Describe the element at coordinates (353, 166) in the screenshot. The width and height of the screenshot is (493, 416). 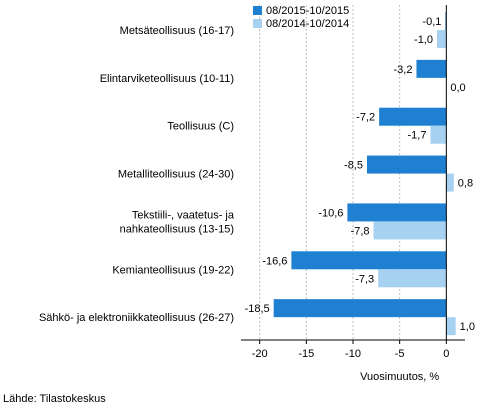
I see `data-label: -8,5` at that location.